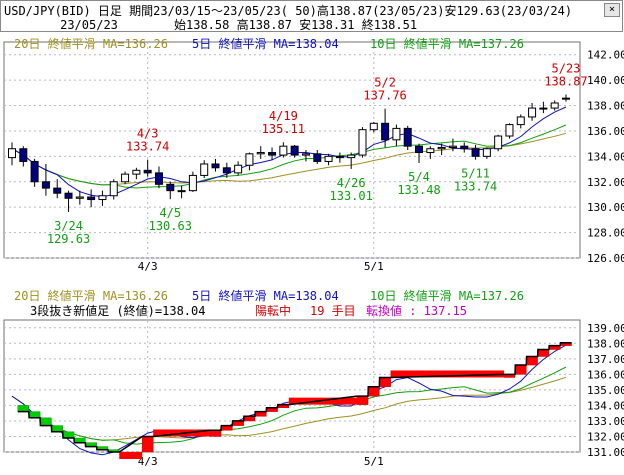  I want to click on low-annotation-date: 5/11, so click(475, 174).